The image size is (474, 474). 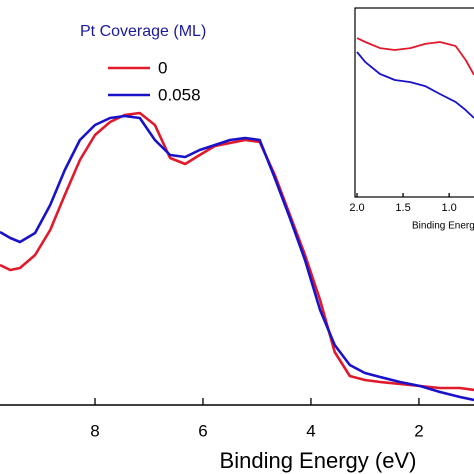 I want to click on inset-frame, so click(x=414, y=102).